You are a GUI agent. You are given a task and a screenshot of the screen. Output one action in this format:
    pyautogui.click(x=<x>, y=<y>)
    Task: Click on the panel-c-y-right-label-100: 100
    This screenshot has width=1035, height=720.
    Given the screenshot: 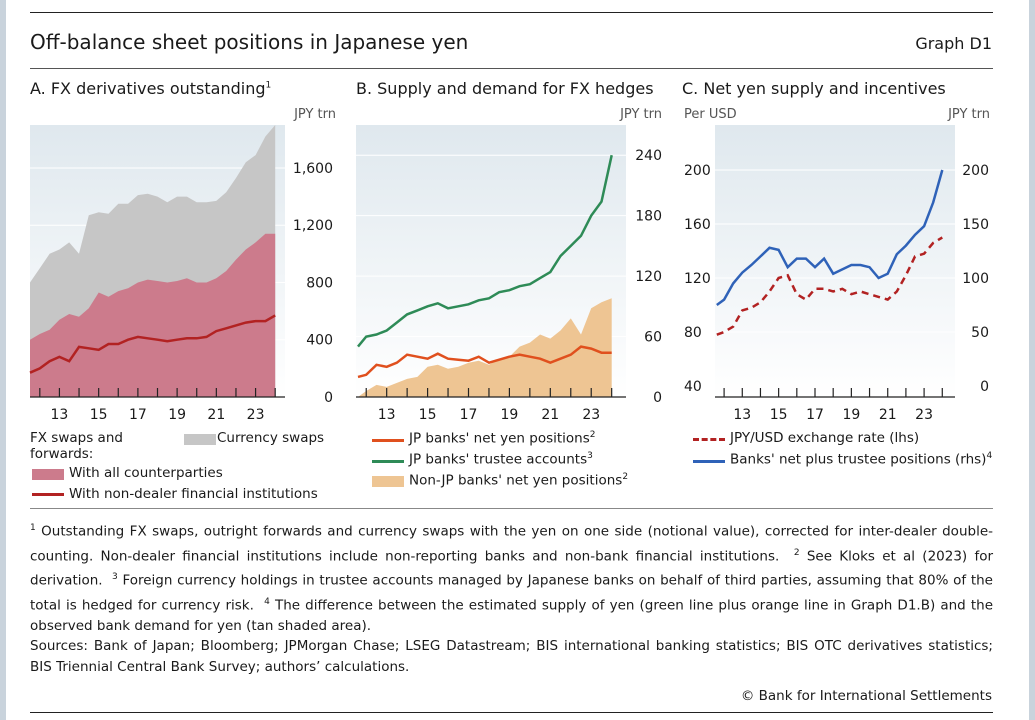 What is the action you would take?
    pyautogui.click(x=975, y=279)
    